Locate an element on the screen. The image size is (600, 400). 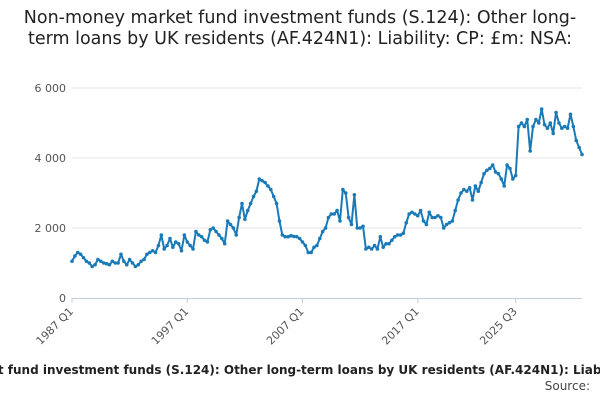
y-tick-label: 4 000 is located at coordinates (51, 158).